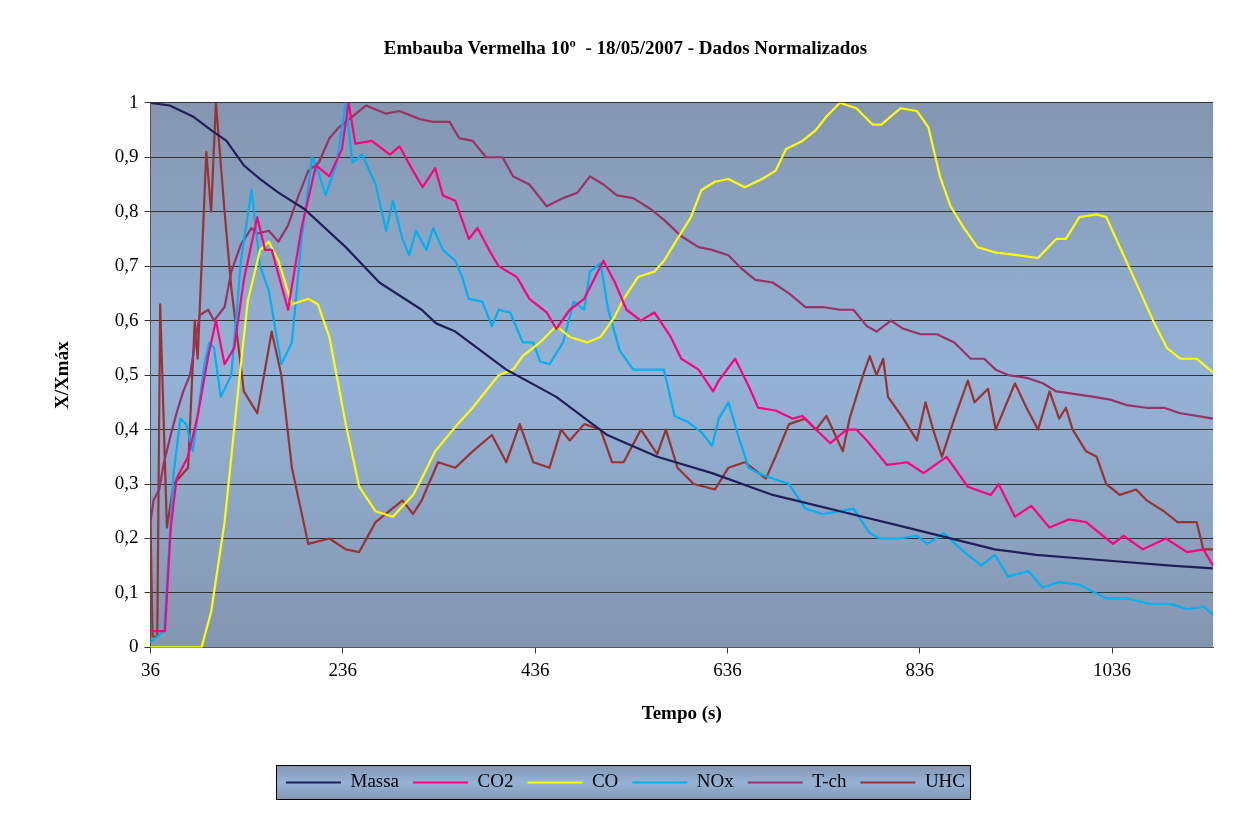  What do you see at coordinates (605, 781) in the screenshot?
I see `legend-label: CO` at bounding box center [605, 781].